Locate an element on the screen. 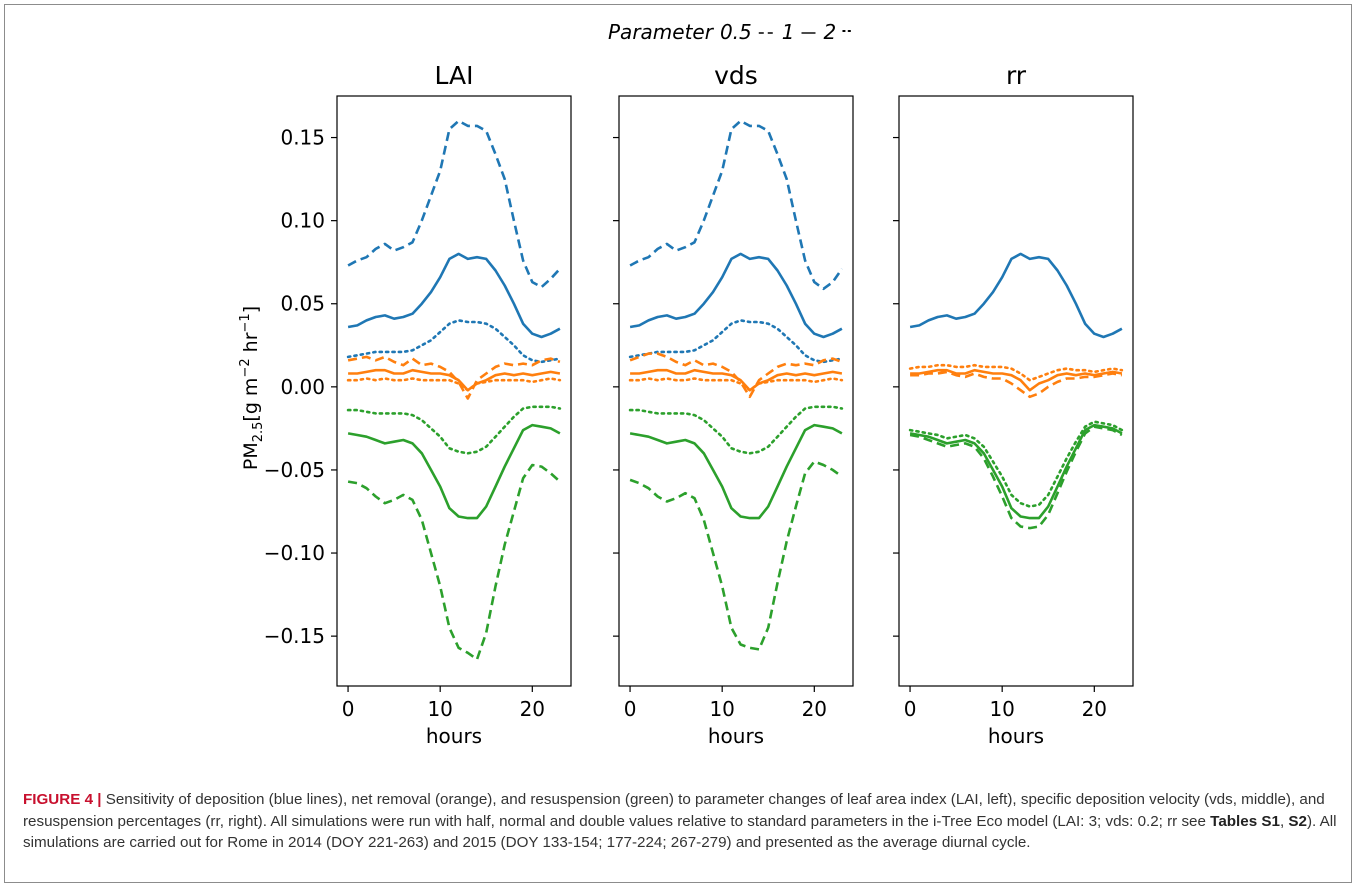 This screenshot has height=889, width=1358. y-axis-label-text: PM2.5[g m−2 hr−1] is located at coordinates (252, 388).